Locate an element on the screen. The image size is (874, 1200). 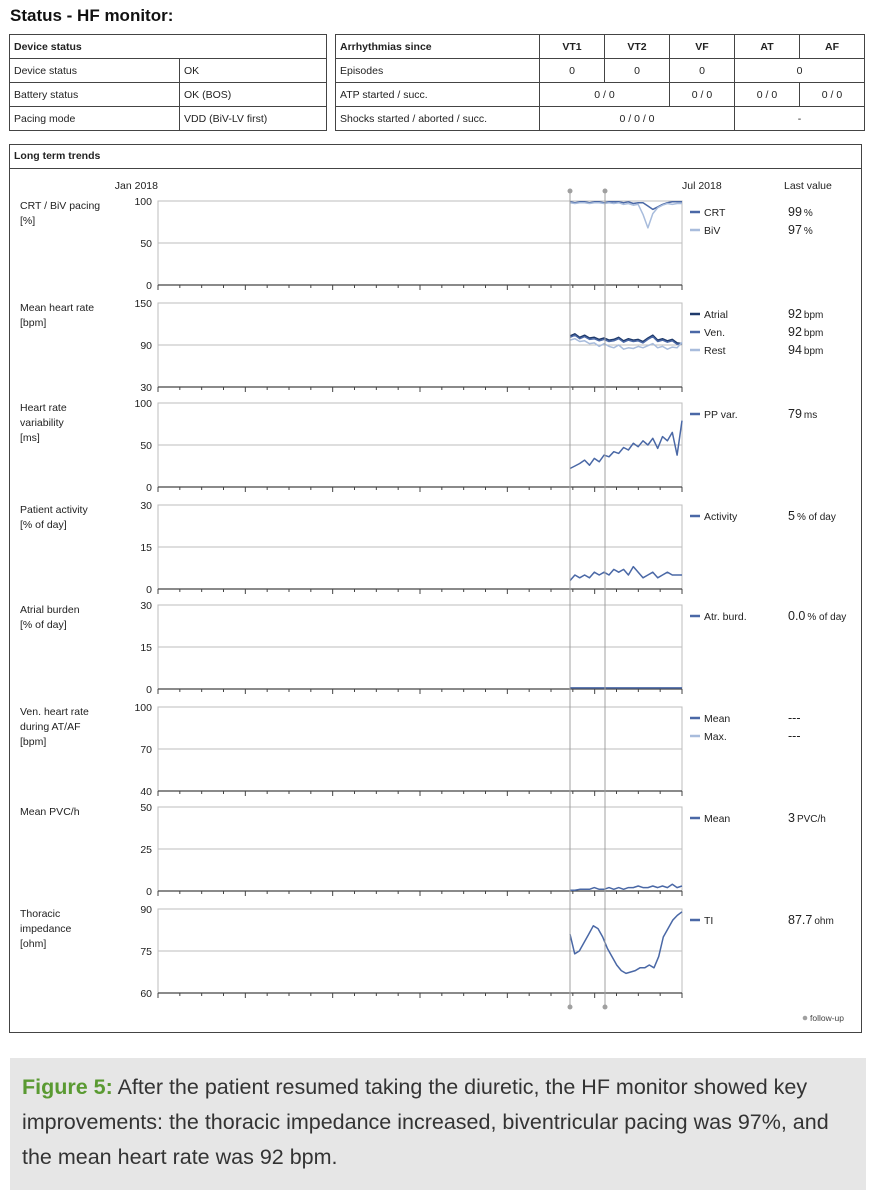
trend-panel: Thoracic impedance [ohm] 60 75 90 TI 87.7 ohm is located at coordinates (427, 952).